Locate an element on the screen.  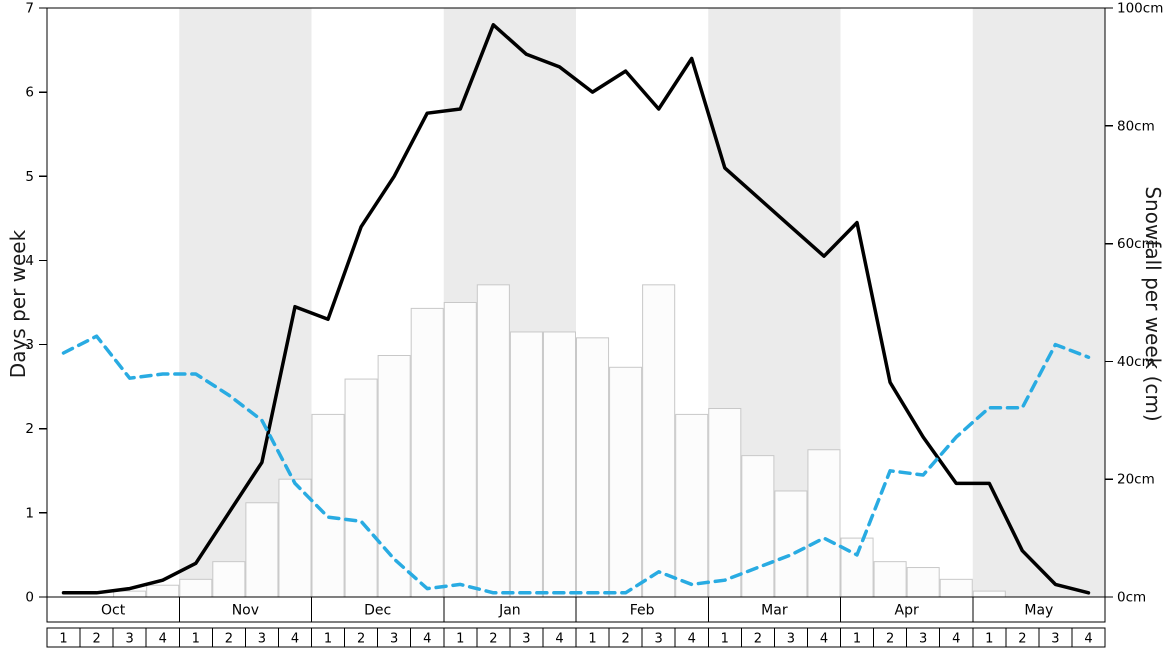
month-label: Dec is located at coordinates (377, 611).